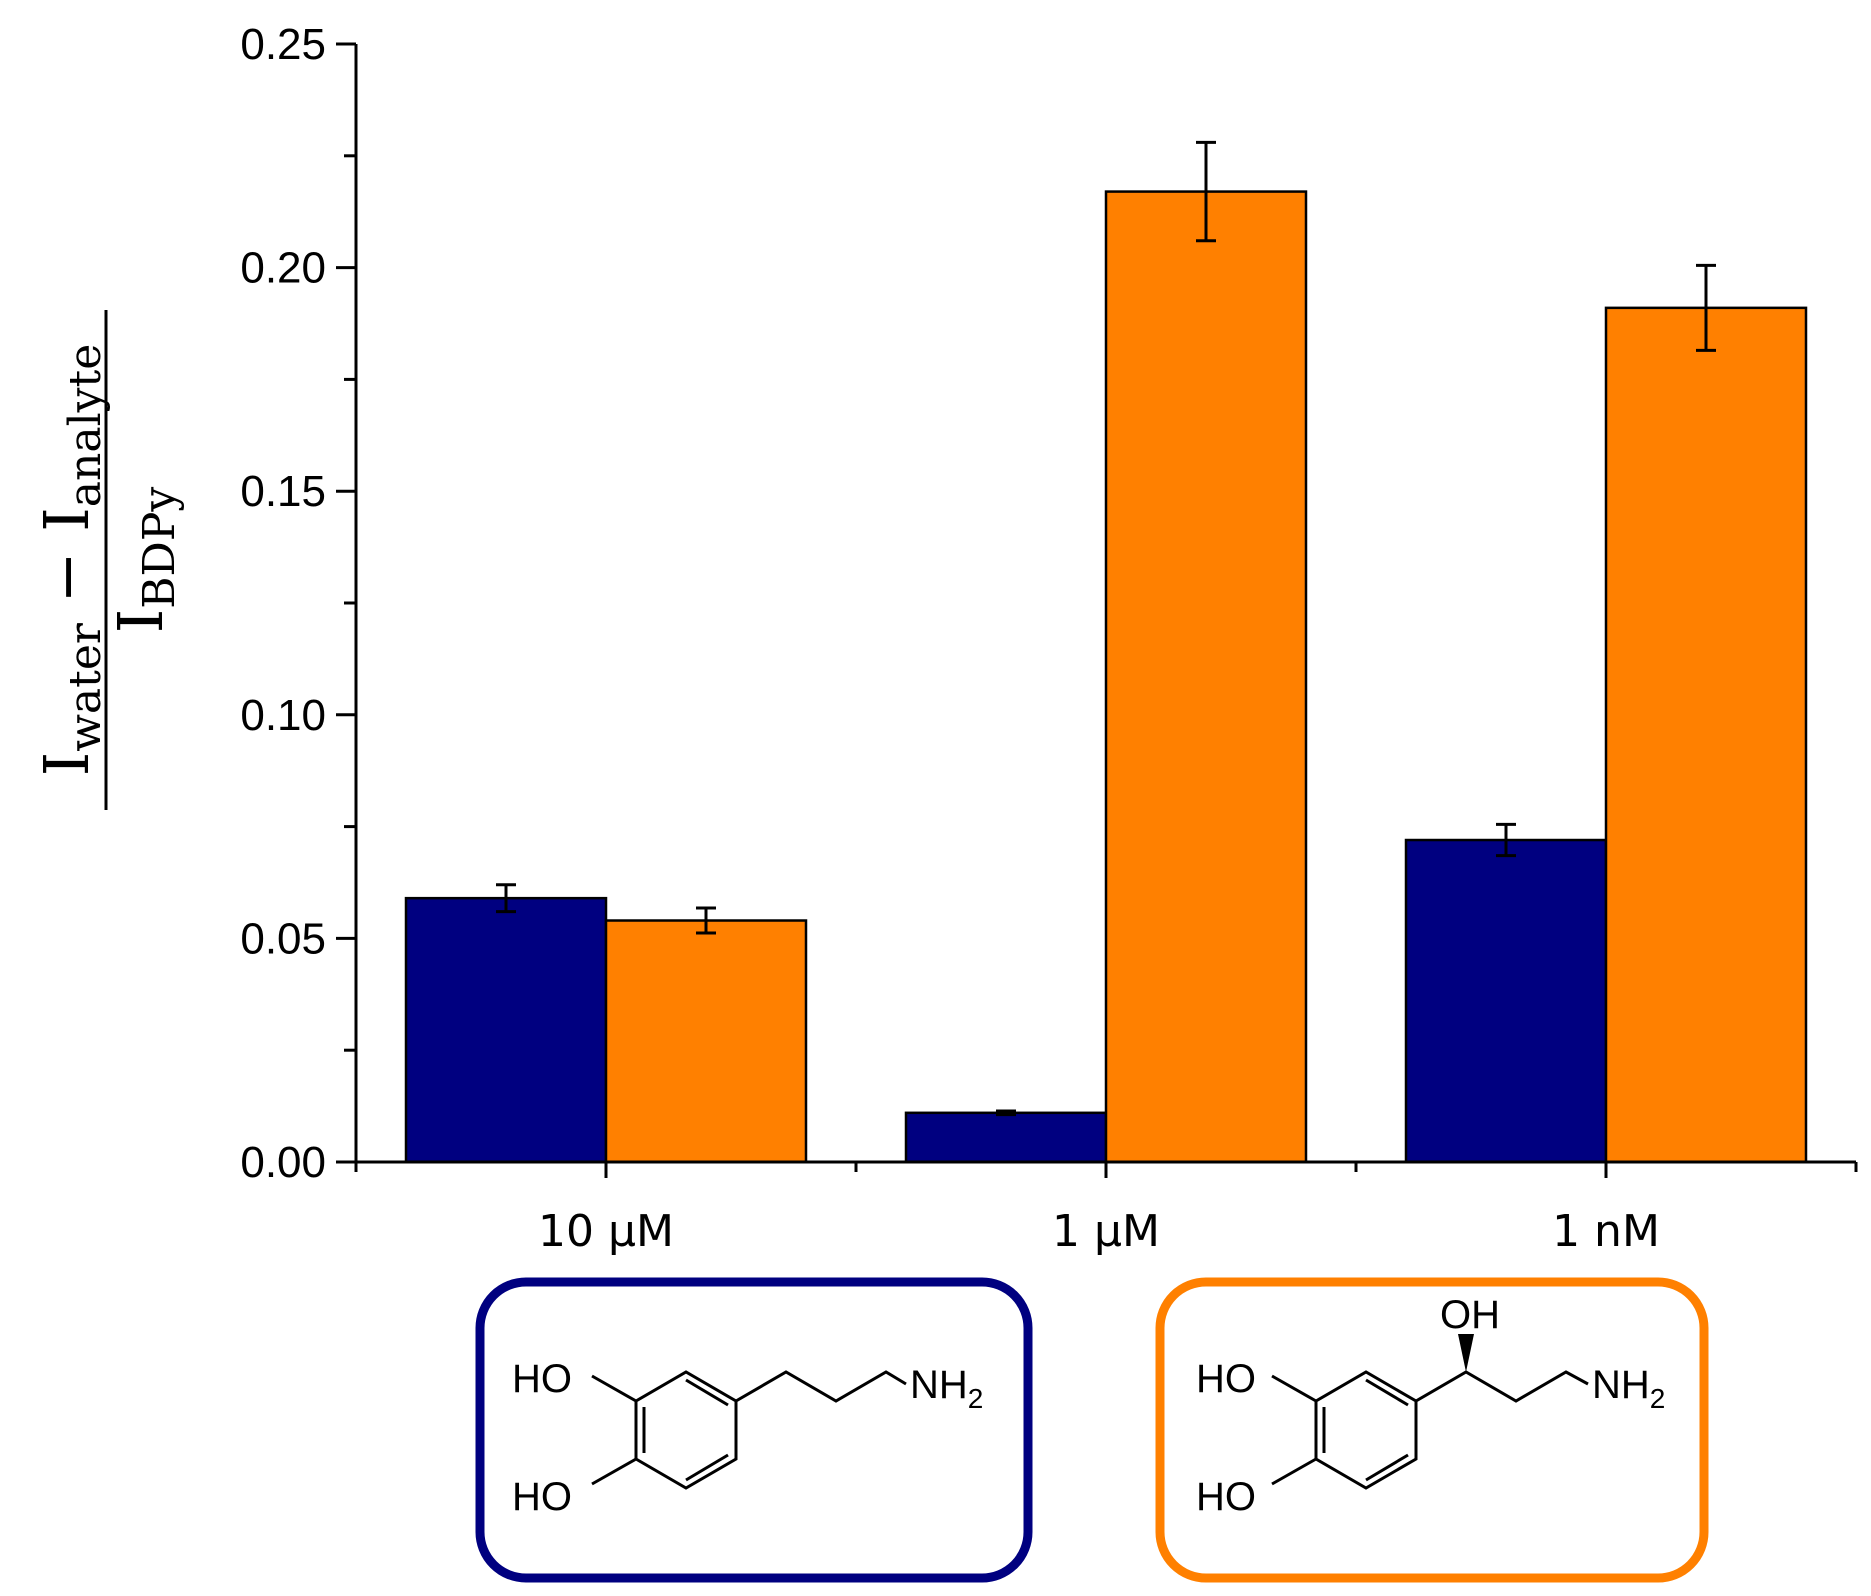  Describe the element at coordinates (140, 621) in the screenshot. I see `ylabel-denominator-I: I` at that location.